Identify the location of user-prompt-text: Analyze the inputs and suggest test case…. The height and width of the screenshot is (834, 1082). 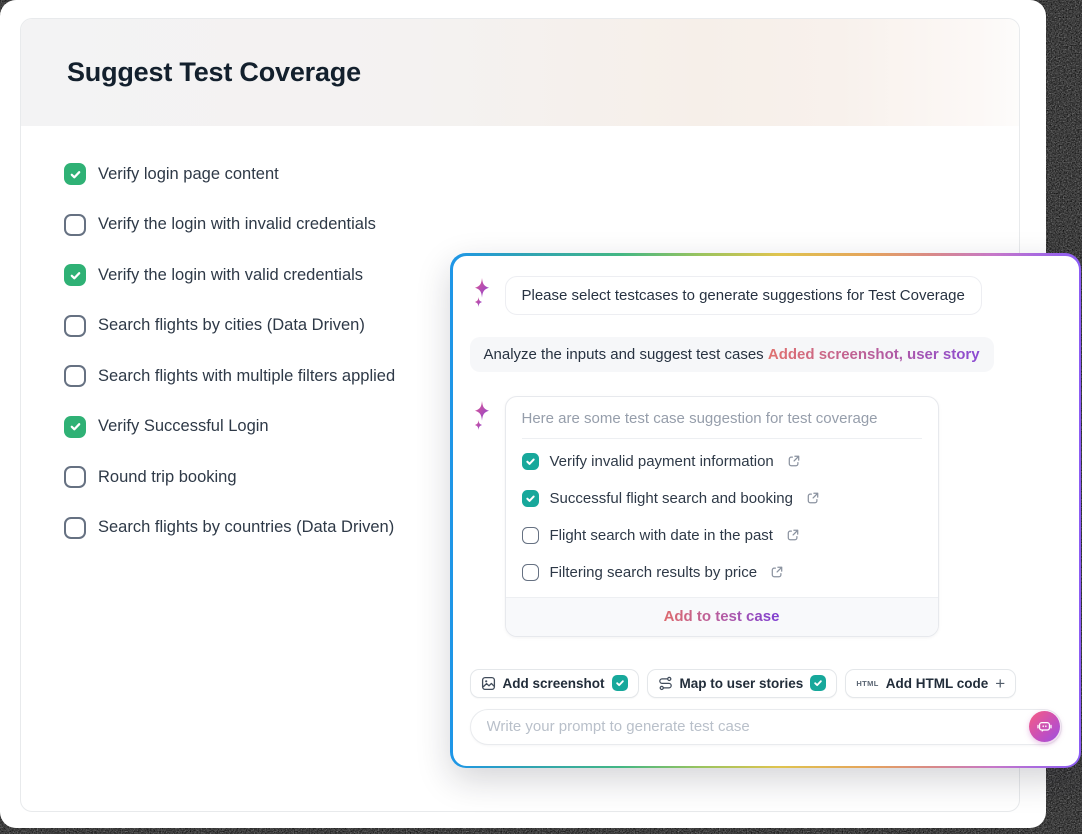
(623, 354).